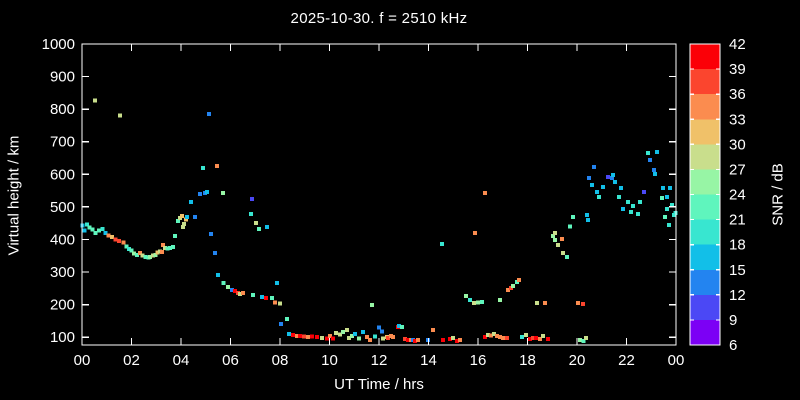 The height and width of the screenshot is (400, 800). I want to click on x-axis-label: UT Time / hrs, so click(379, 384).